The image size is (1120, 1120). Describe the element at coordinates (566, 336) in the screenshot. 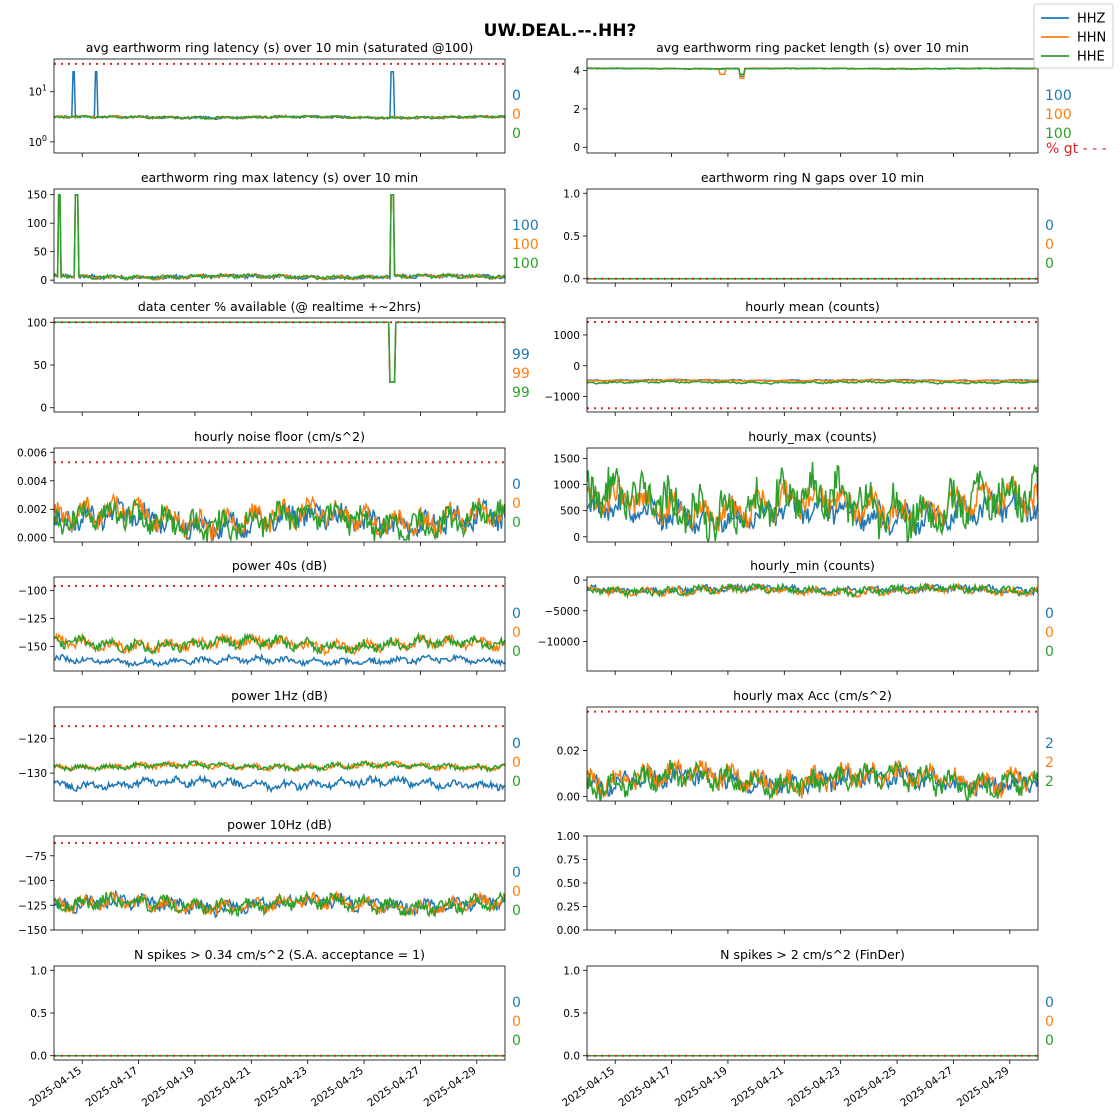

I see `y-tick-label: 1000` at that location.